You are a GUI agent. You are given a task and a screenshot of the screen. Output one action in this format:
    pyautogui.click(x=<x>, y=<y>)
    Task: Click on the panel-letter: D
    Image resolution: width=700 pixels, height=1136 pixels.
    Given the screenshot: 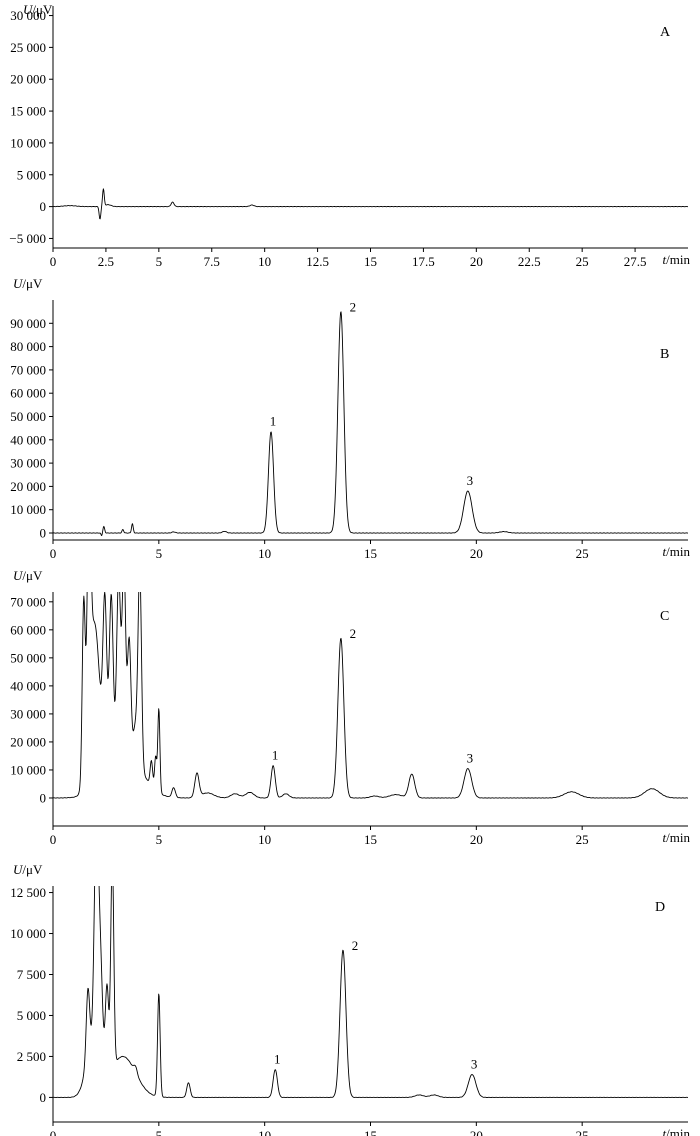 What is the action you would take?
    pyautogui.click(x=660, y=907)
    